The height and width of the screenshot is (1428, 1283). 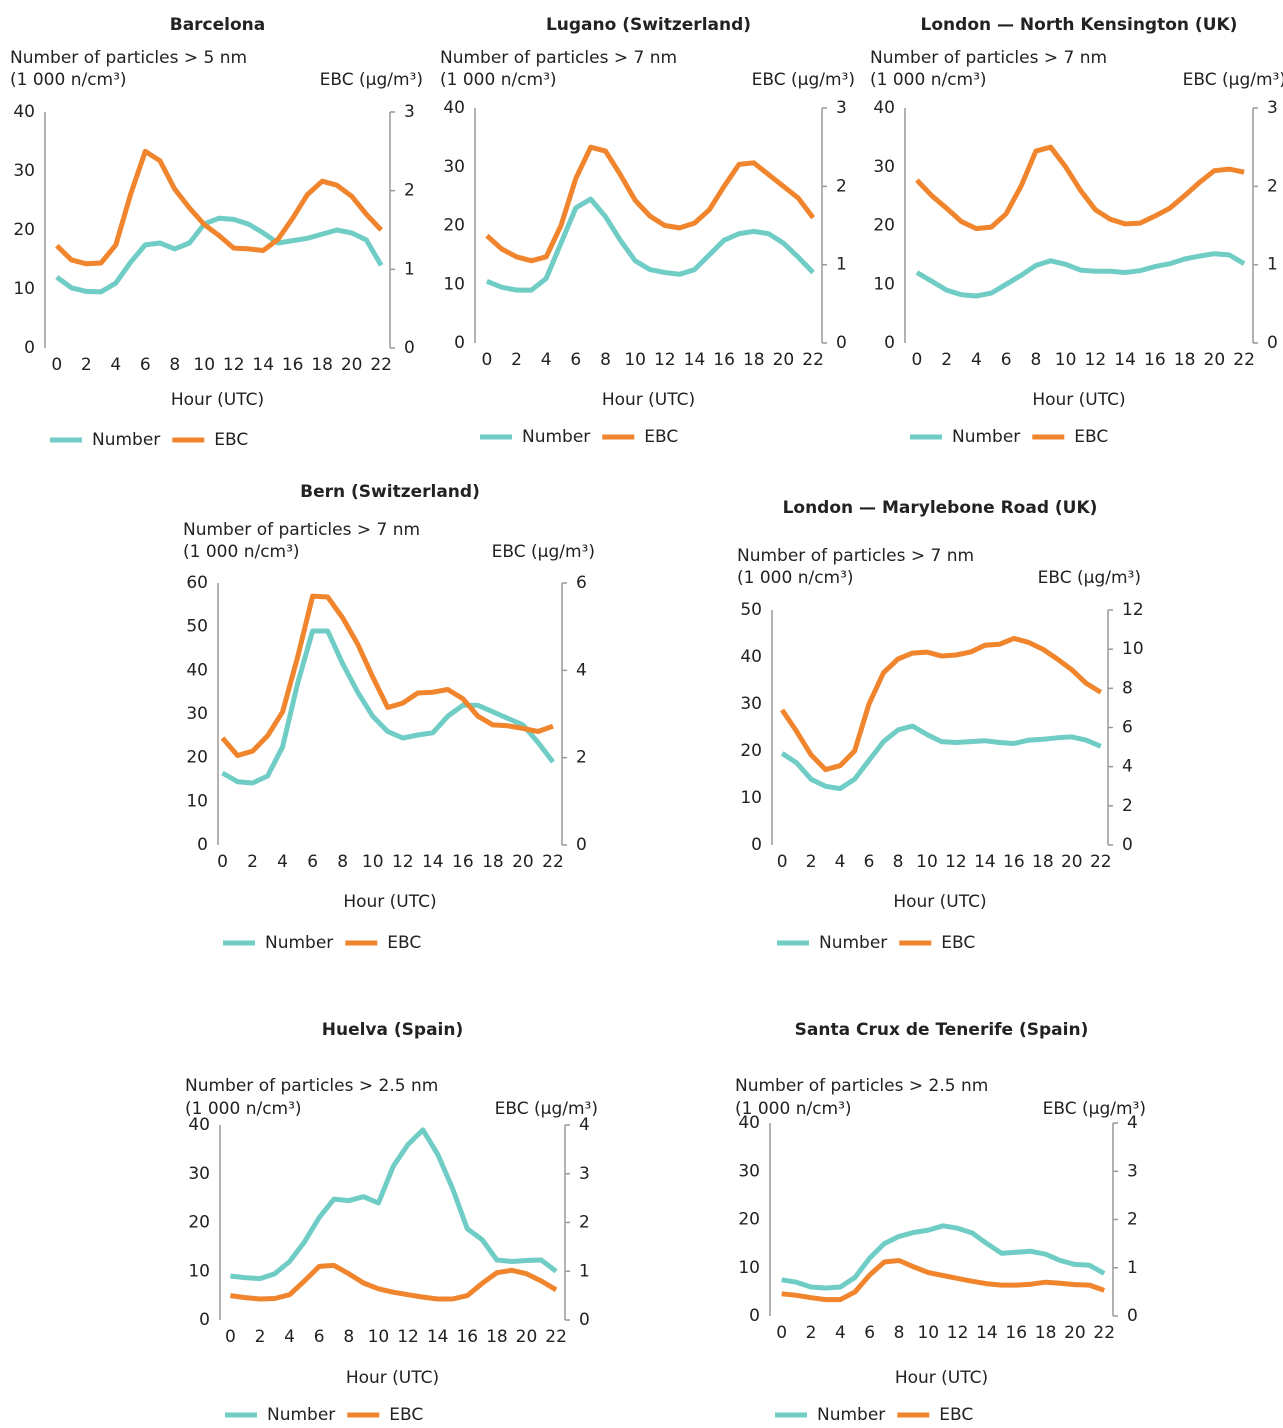 What do you see at coordinates (648, 25) in the screenshot?
I see `chart-title: Lugano (Switzerland)` at bounding box center [648, 25].